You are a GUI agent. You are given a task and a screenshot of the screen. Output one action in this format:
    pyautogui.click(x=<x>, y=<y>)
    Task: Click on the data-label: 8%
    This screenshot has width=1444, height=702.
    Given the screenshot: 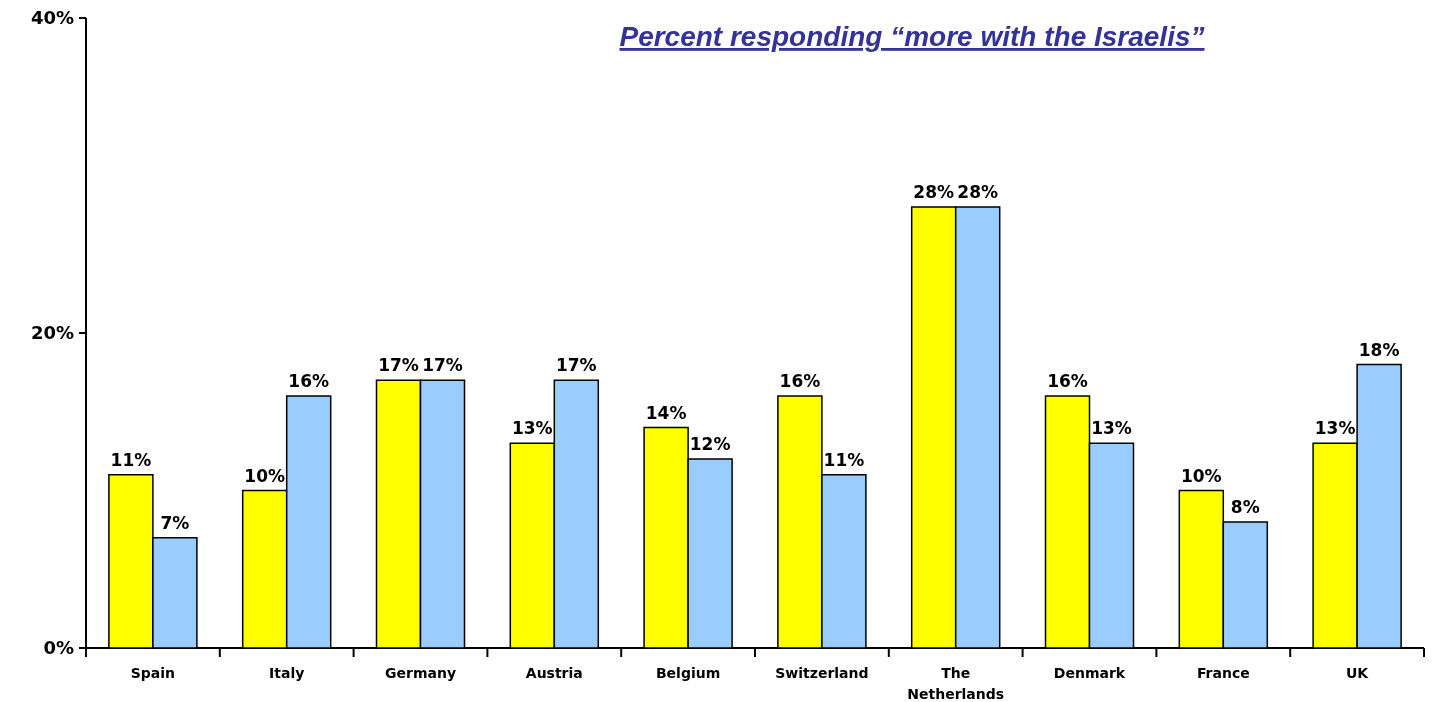 What is the action you would take?
    pyautogui.click(x=1245, y=507)
    